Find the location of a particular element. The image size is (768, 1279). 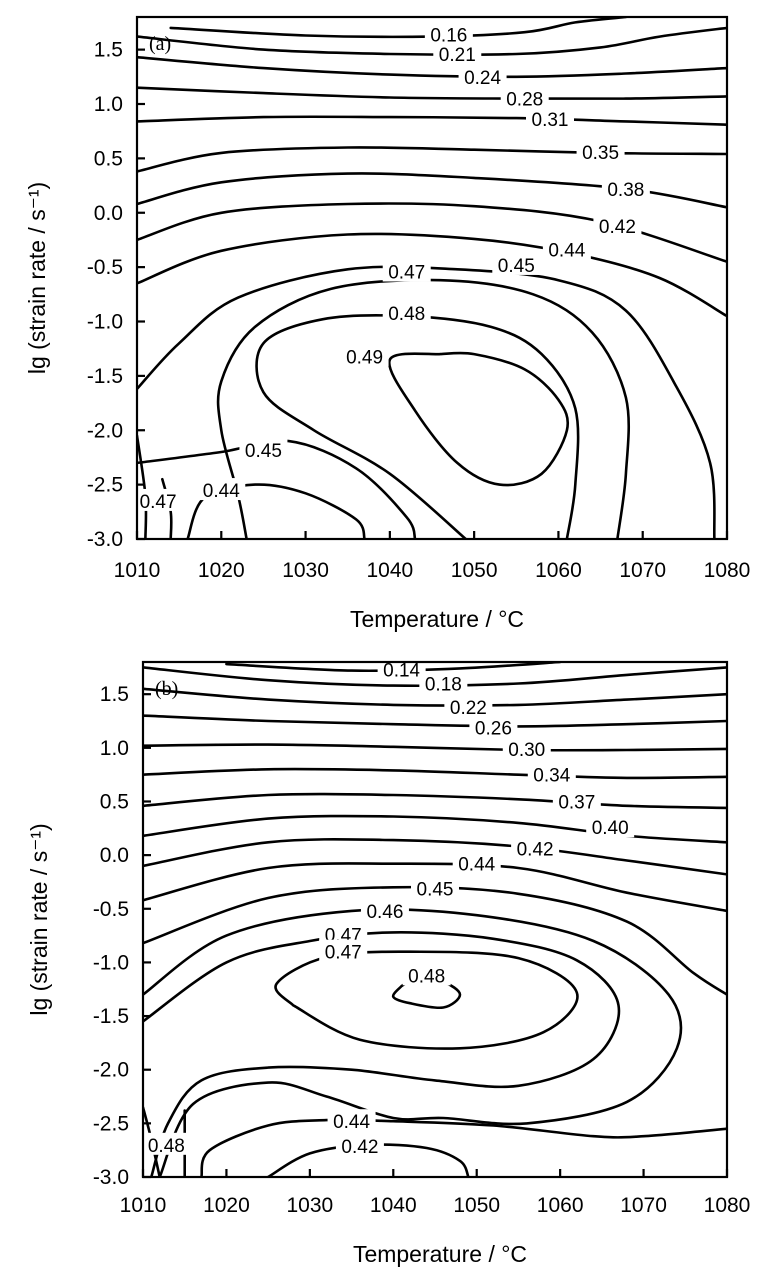

x-tick-label: 1030 is located at coordinates (305, 570).